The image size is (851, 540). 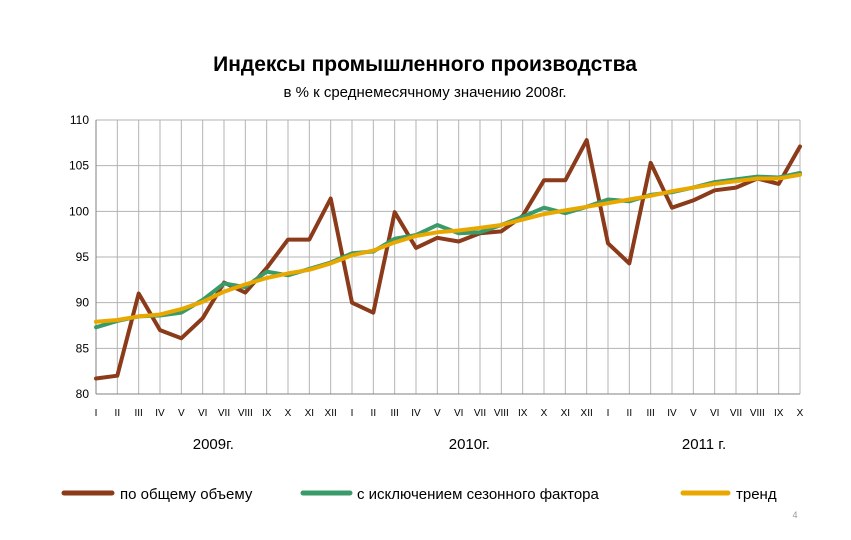 What do you see at coordinates (83, 348) in the screenshot?
I see `y-tick-label: 85` at bounding box center [83, 348].